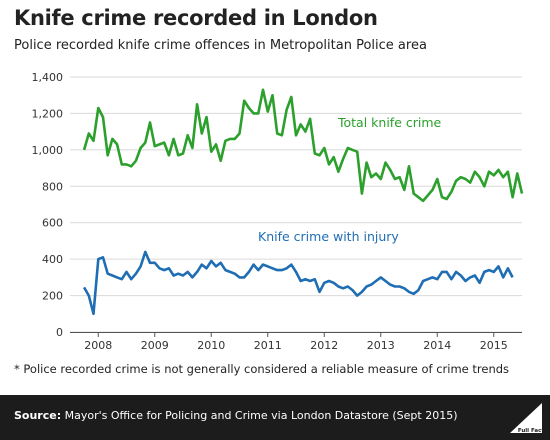  I want to click on total-knife-crime-label: Total knife crime, so click(389, 122).